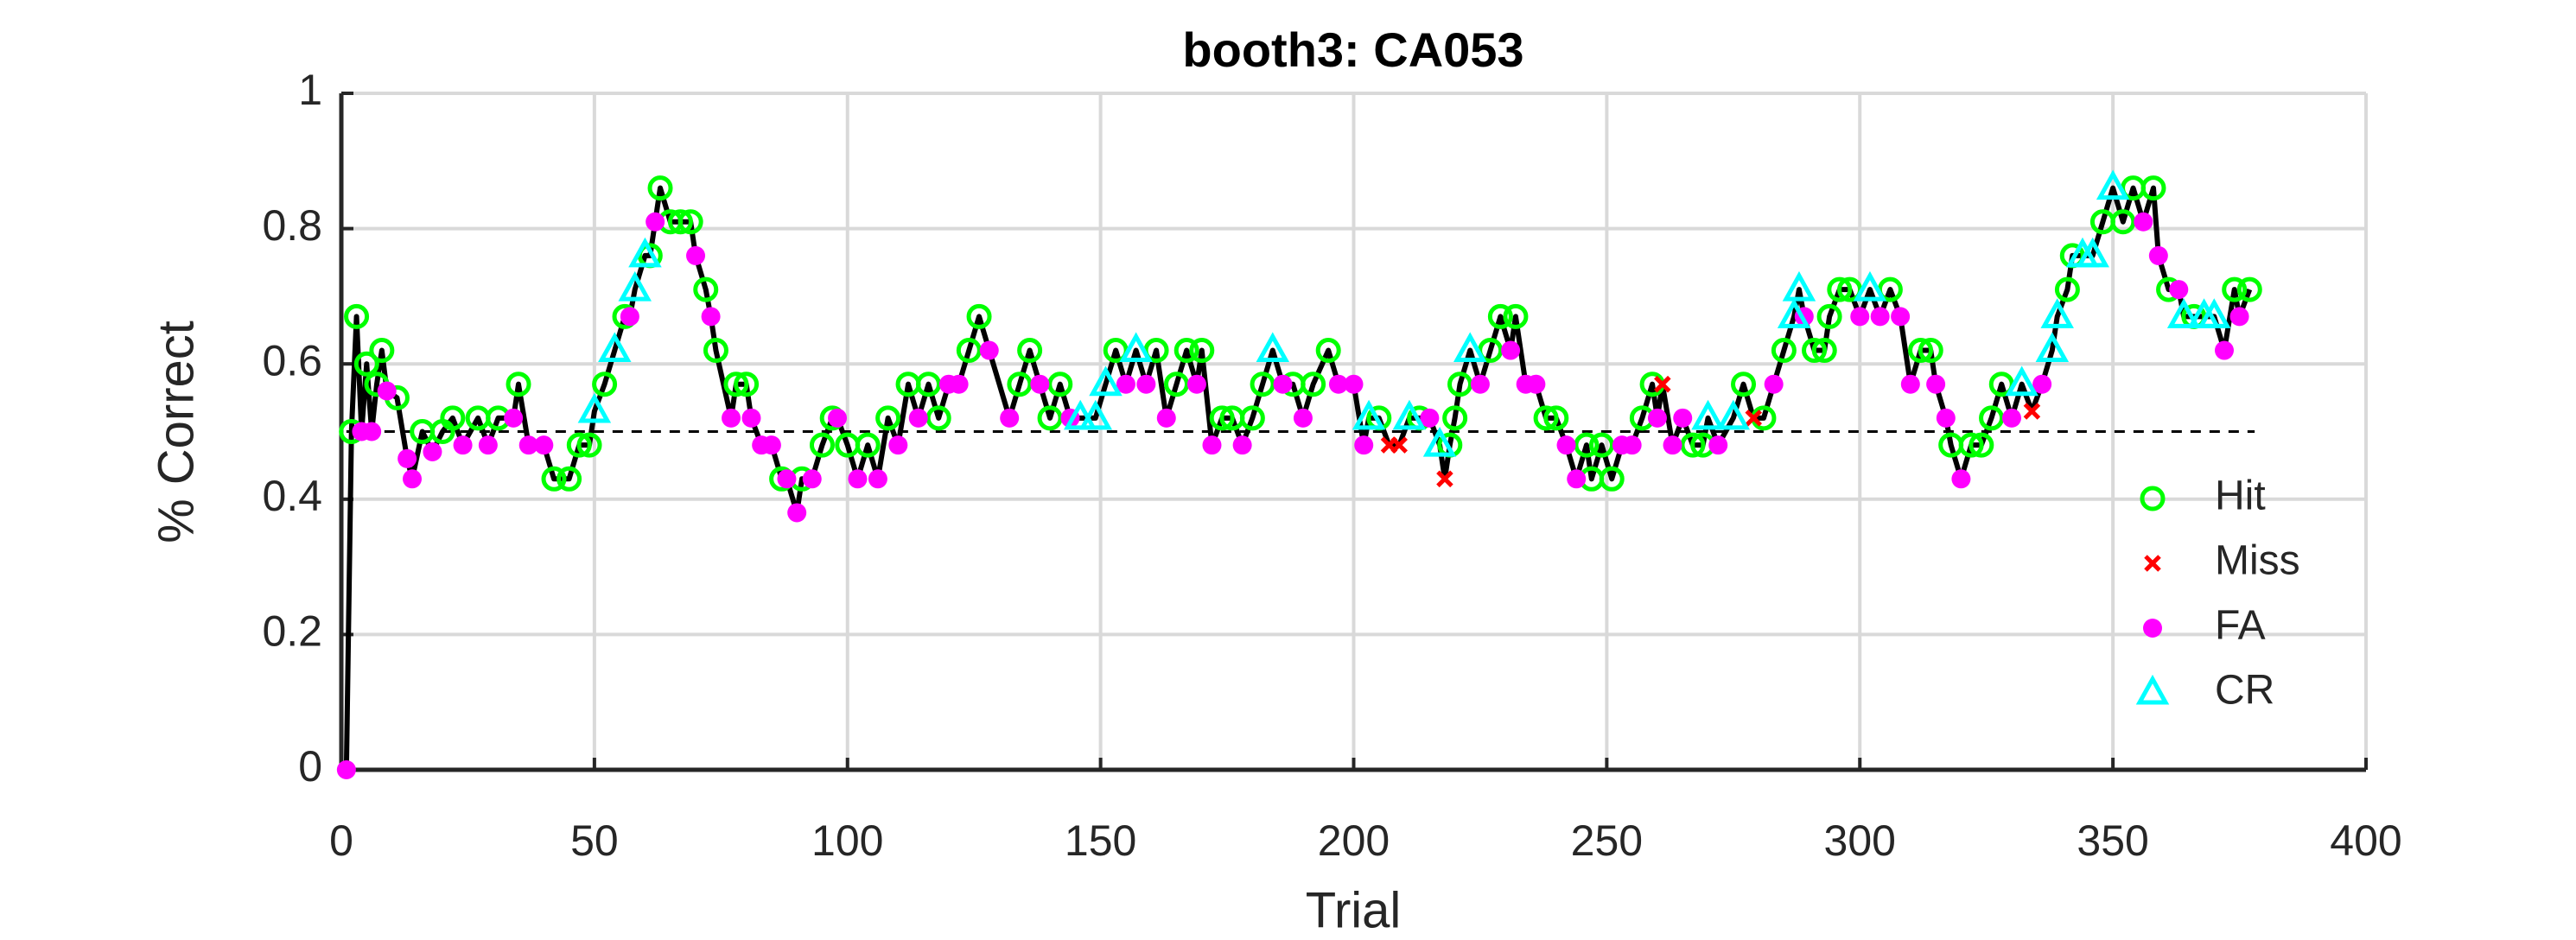  I want to click on legend-label: FA, so click(2241, 626).